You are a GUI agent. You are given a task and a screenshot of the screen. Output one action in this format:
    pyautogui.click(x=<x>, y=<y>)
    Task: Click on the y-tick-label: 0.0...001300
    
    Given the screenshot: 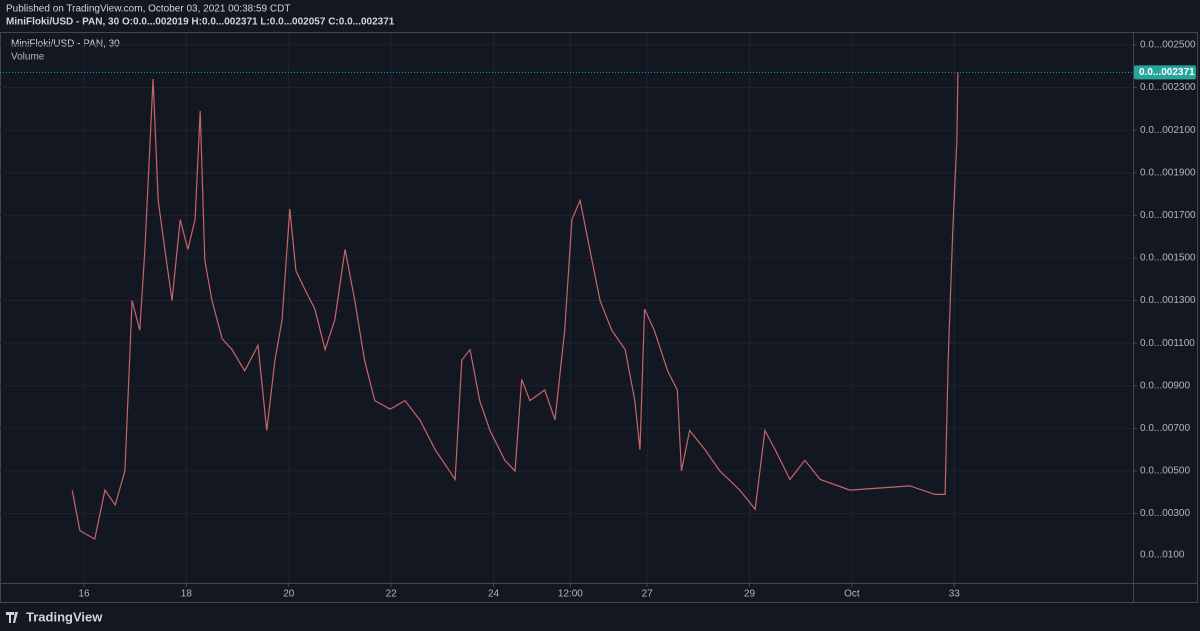 What is the action you would take?
    pyautogui.click(x=1168, y=300)
    